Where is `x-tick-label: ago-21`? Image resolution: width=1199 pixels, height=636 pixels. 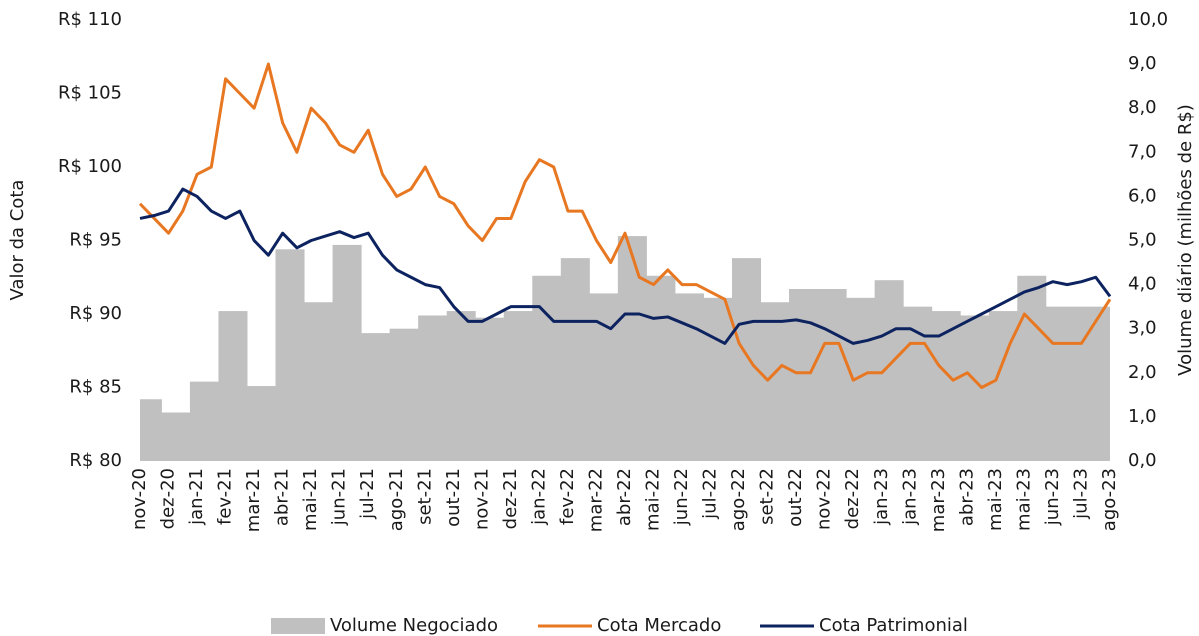 x-tick-label: ago-21 is located at coordinates (396, 499).